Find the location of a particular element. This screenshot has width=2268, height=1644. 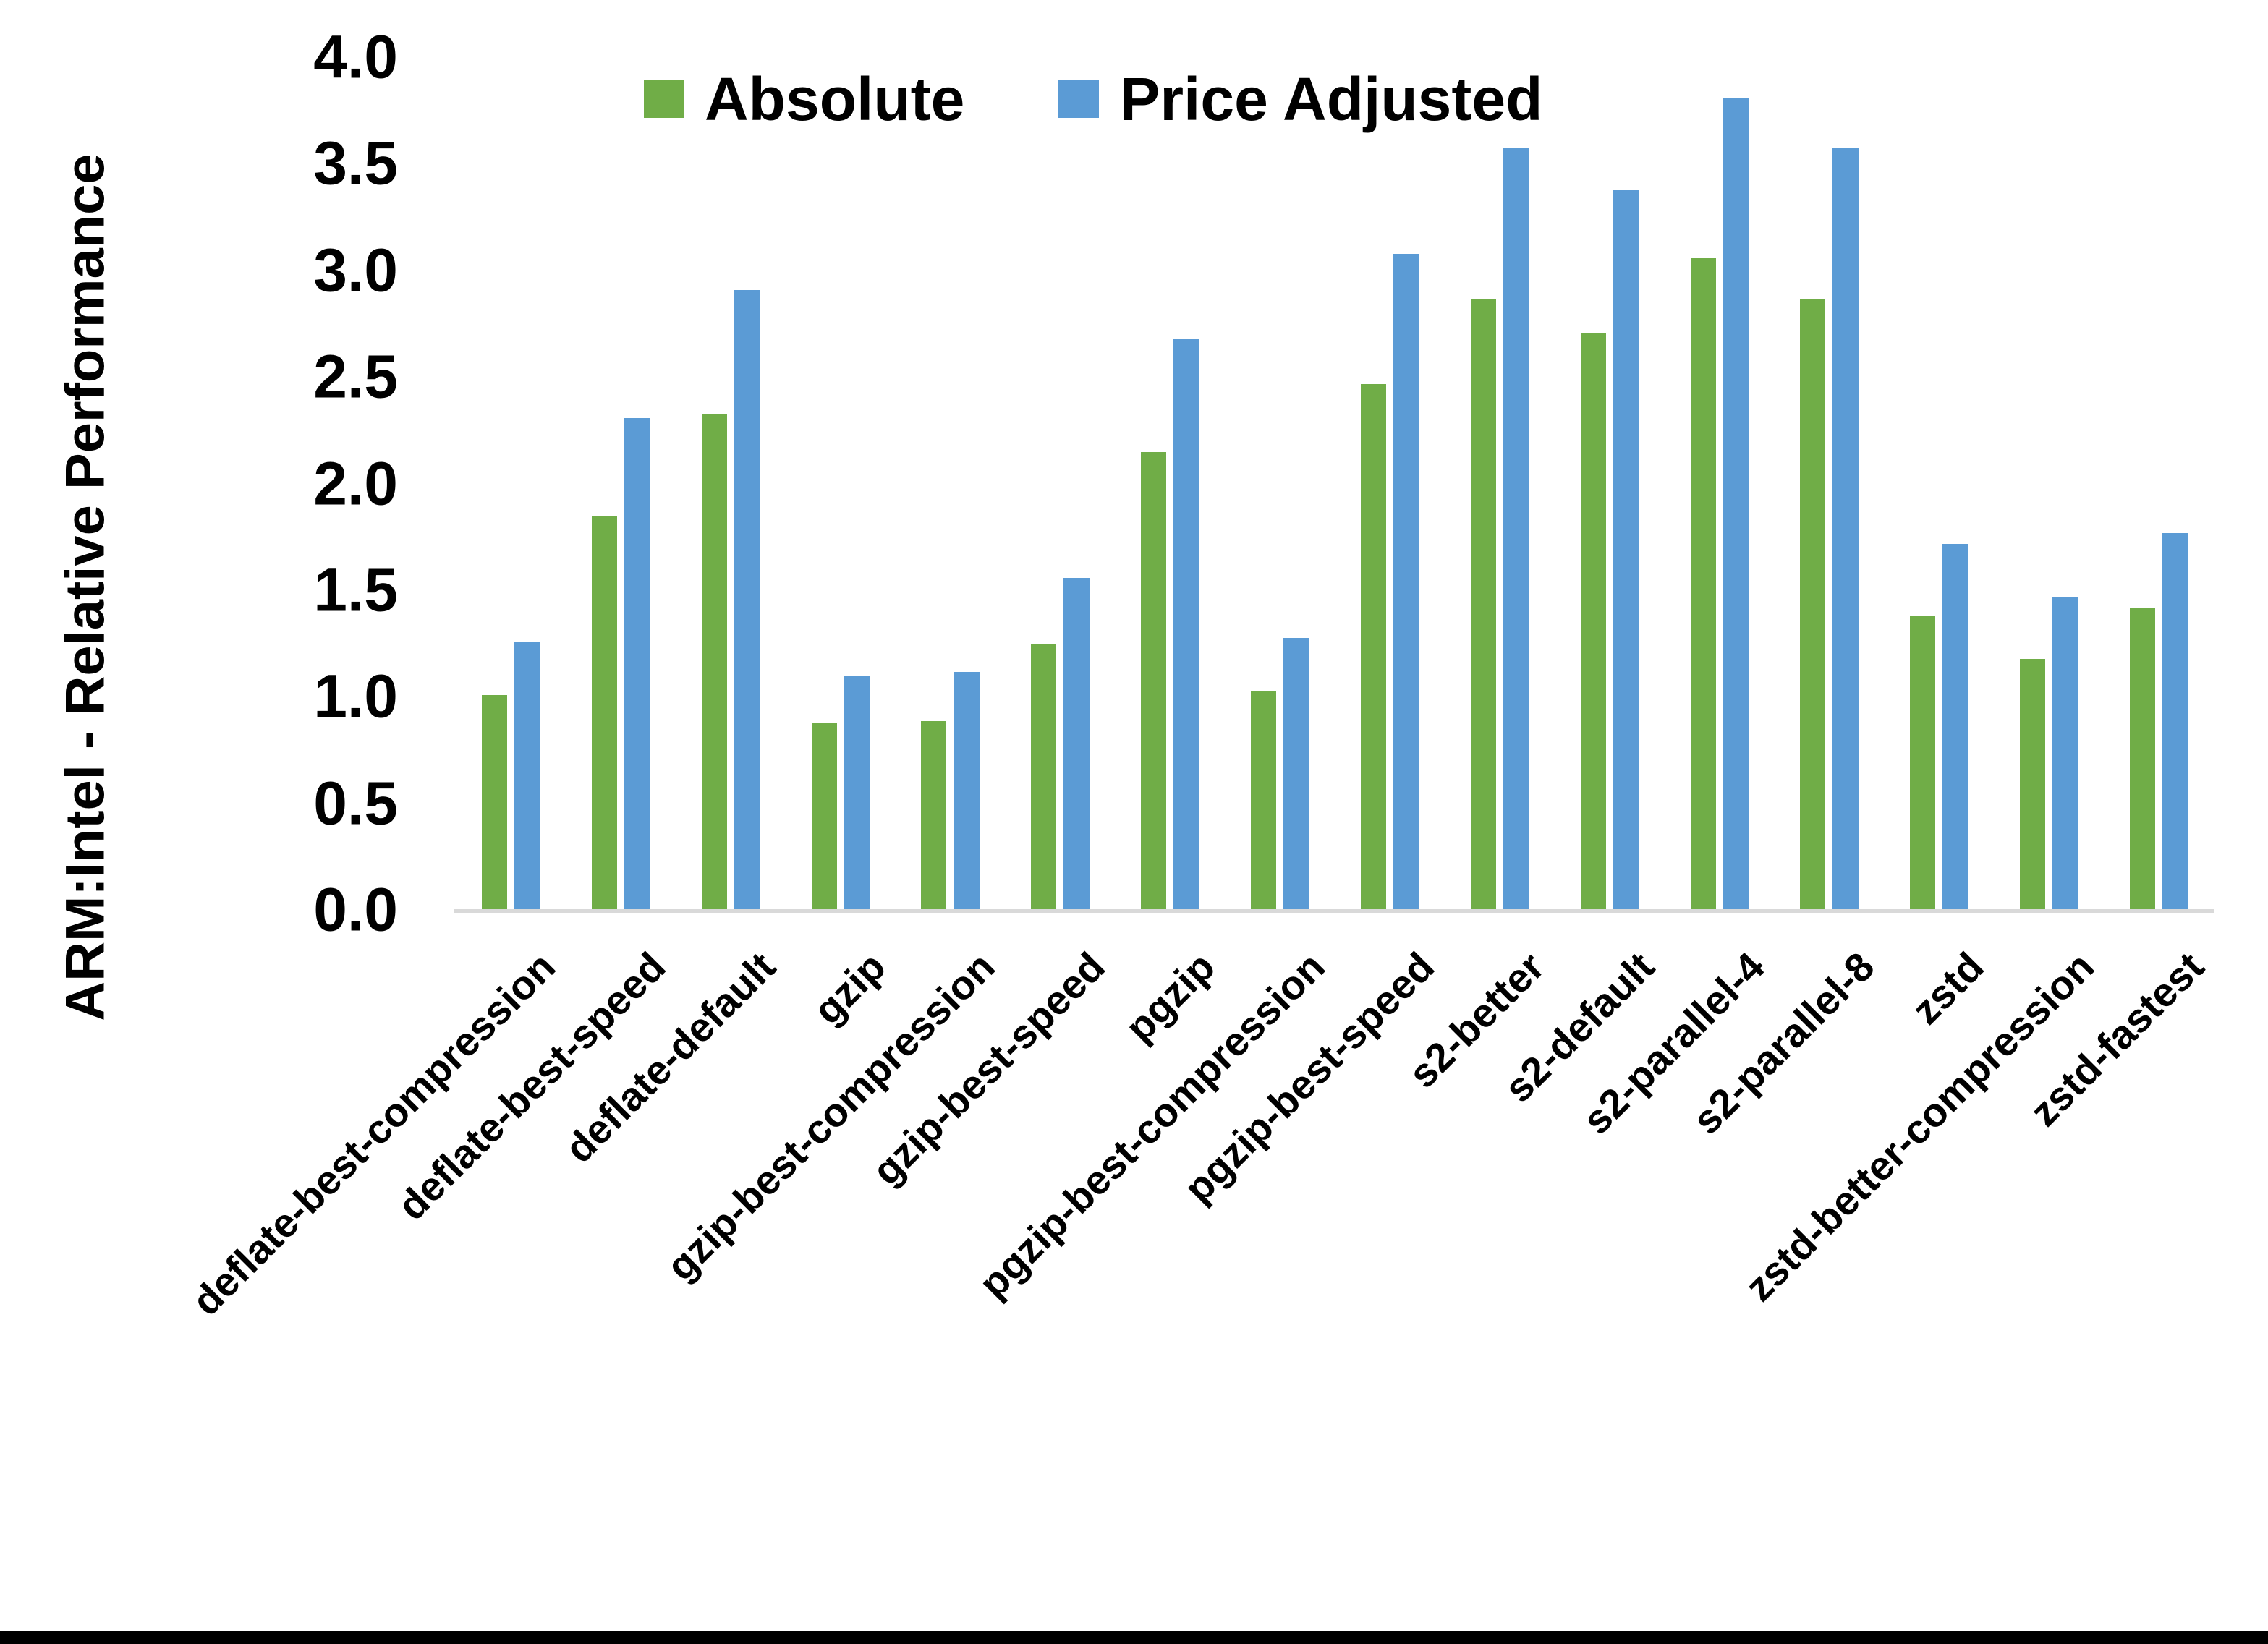

x-label-zstd: zstd is located at coordinates (1948, 988).